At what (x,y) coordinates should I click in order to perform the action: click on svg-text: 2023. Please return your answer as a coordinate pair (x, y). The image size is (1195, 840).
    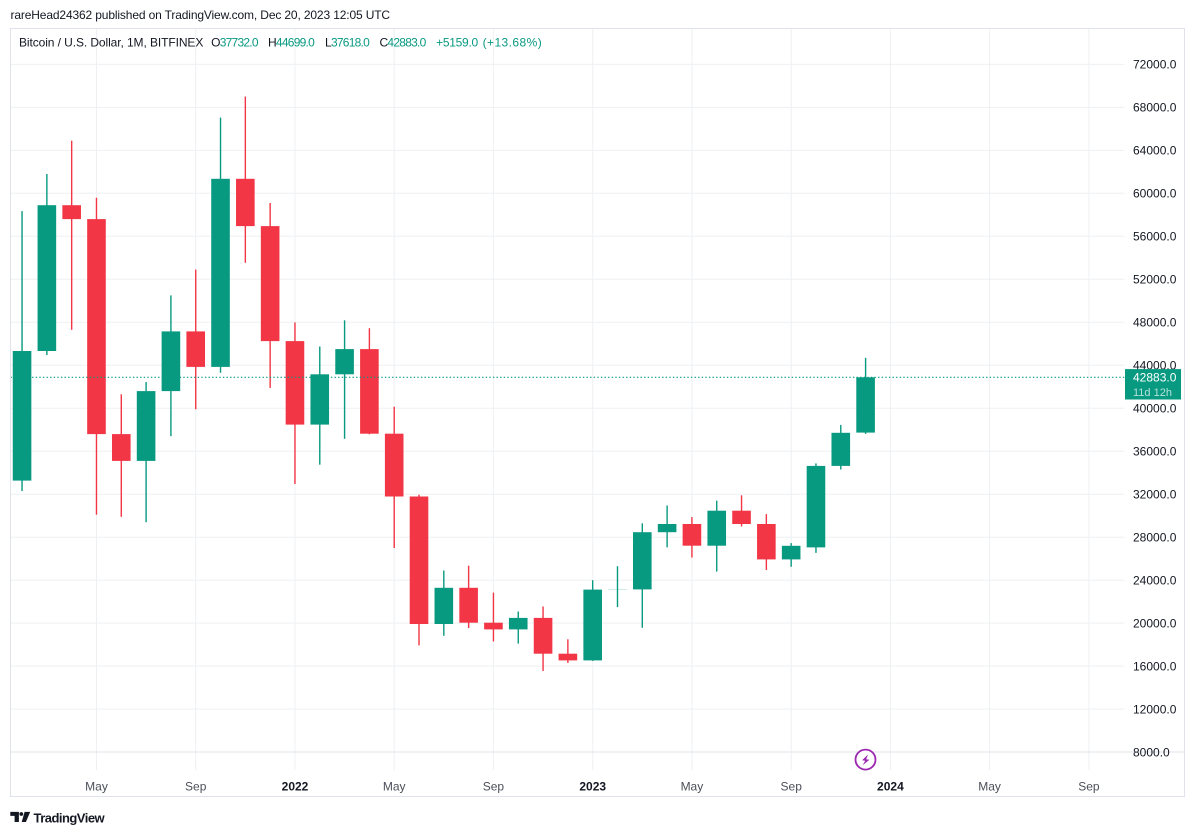
    Looking at the image, I should click on (592, 787).